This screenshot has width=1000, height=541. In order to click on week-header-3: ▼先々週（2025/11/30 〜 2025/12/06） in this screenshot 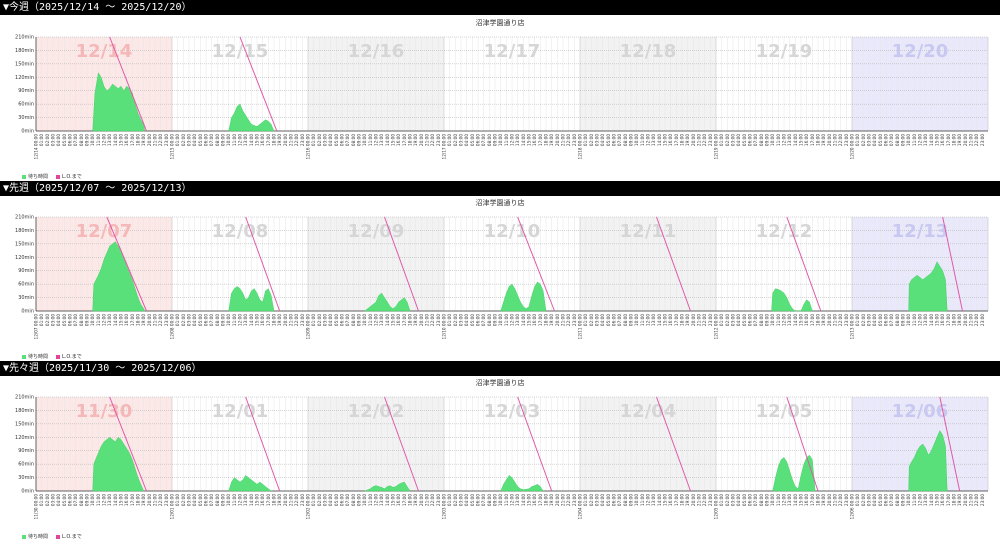, I will do `click(500, 368)`.